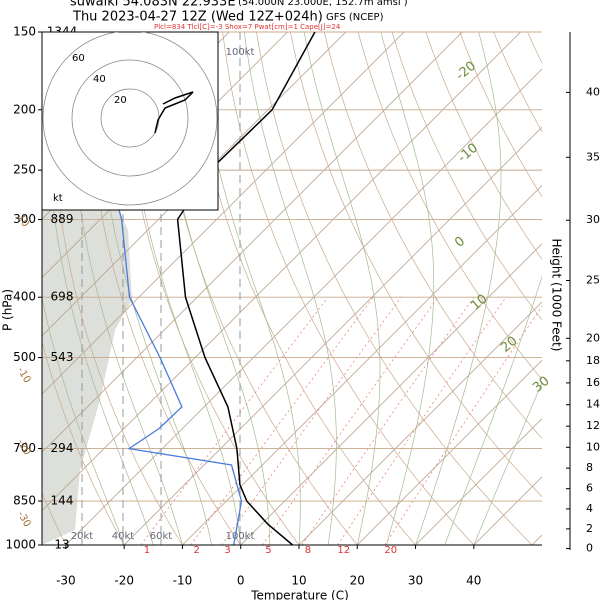 The height and width of the screenshot is (600, 600). What do you see at coordinates (343, 550) in the screenshot?
I see `mixing-ratio-label: 12` at bounding box center [343, 550].